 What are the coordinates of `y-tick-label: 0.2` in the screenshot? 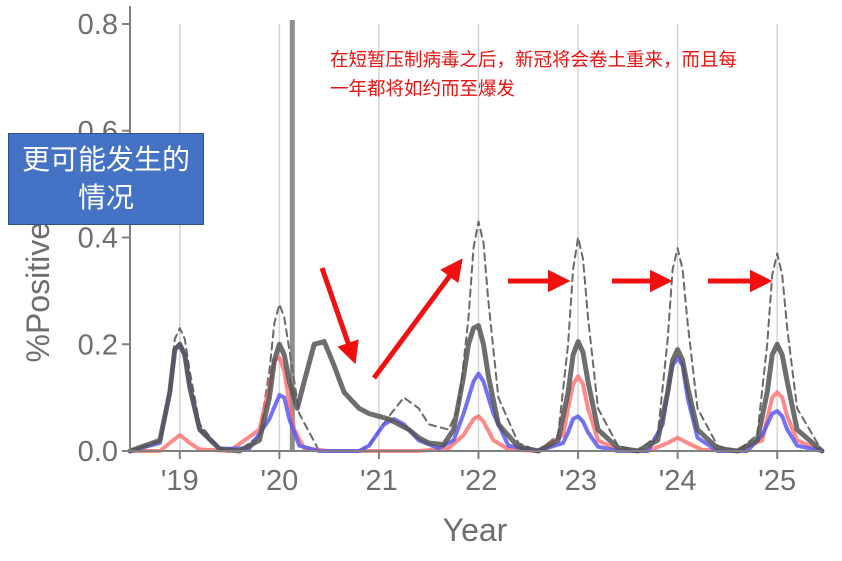 It's located at (98, 345).